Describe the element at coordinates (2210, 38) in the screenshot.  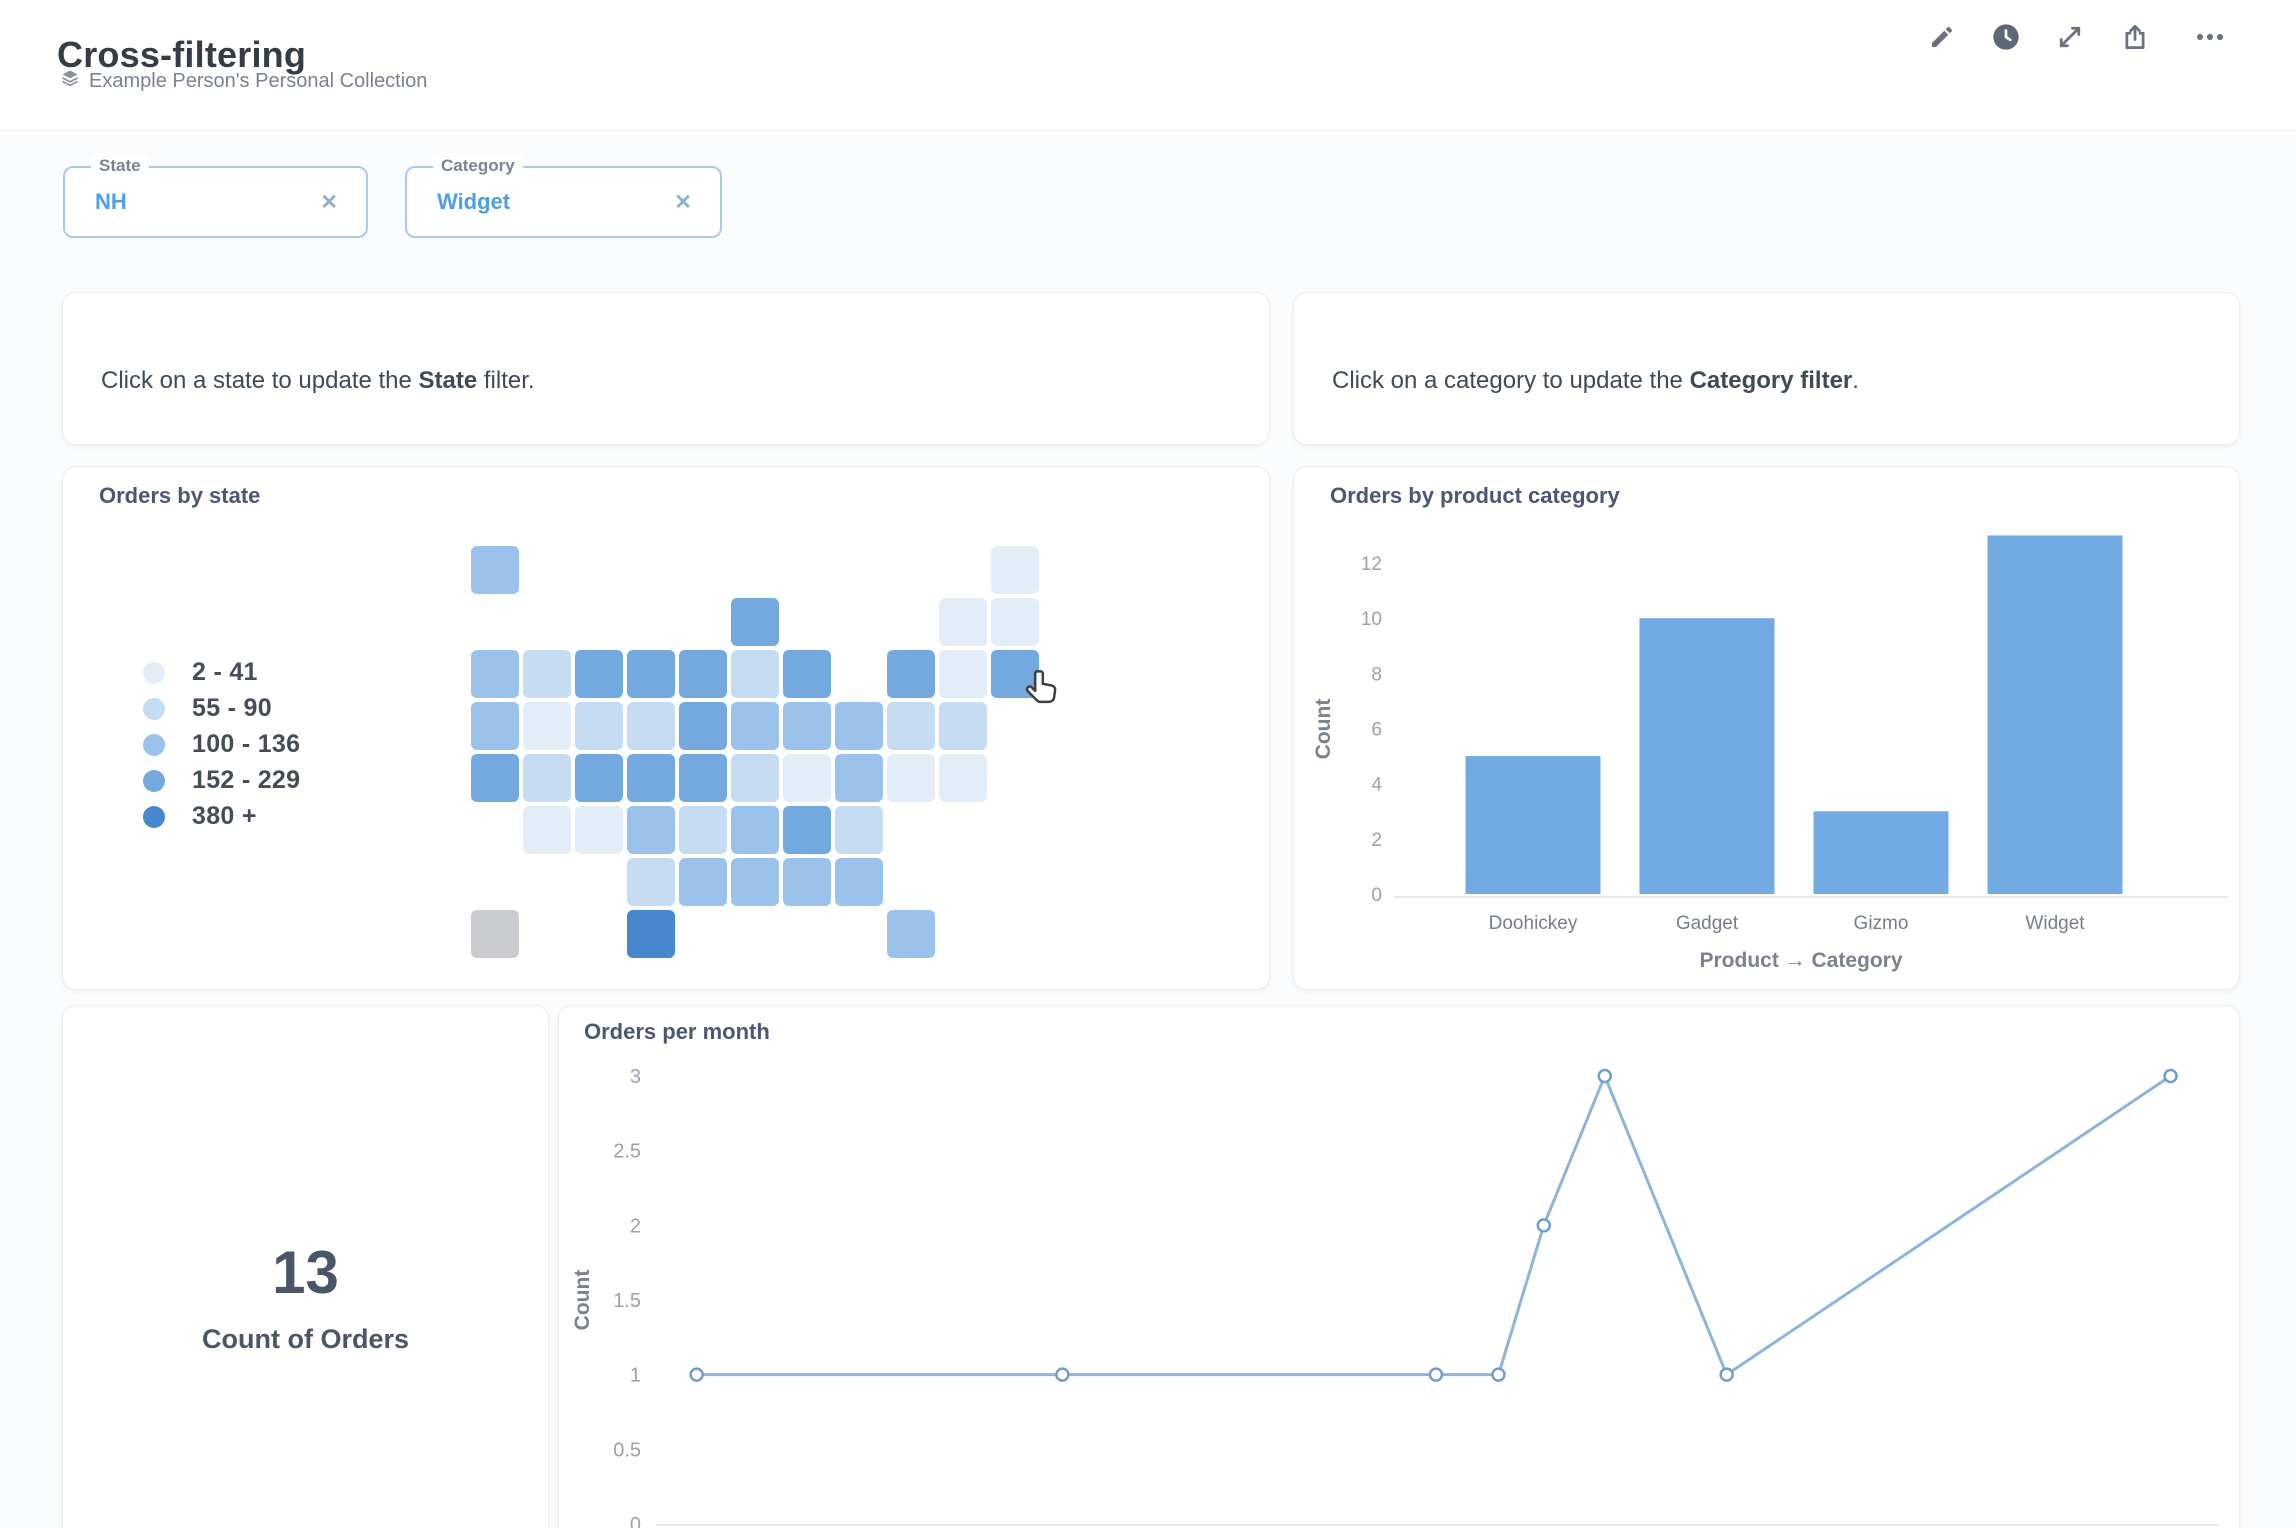
I see `more-ellipsis-button` at that location.